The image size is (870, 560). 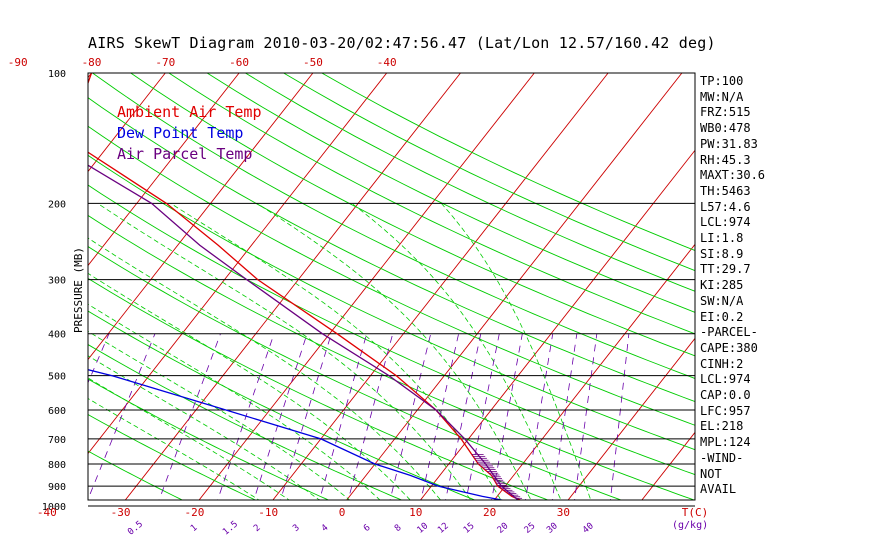 What do you see at coordinates (230, 528) in the screenshot?
I see `mixing-ratio-label: 1.5` at bounding box center [230, 528].